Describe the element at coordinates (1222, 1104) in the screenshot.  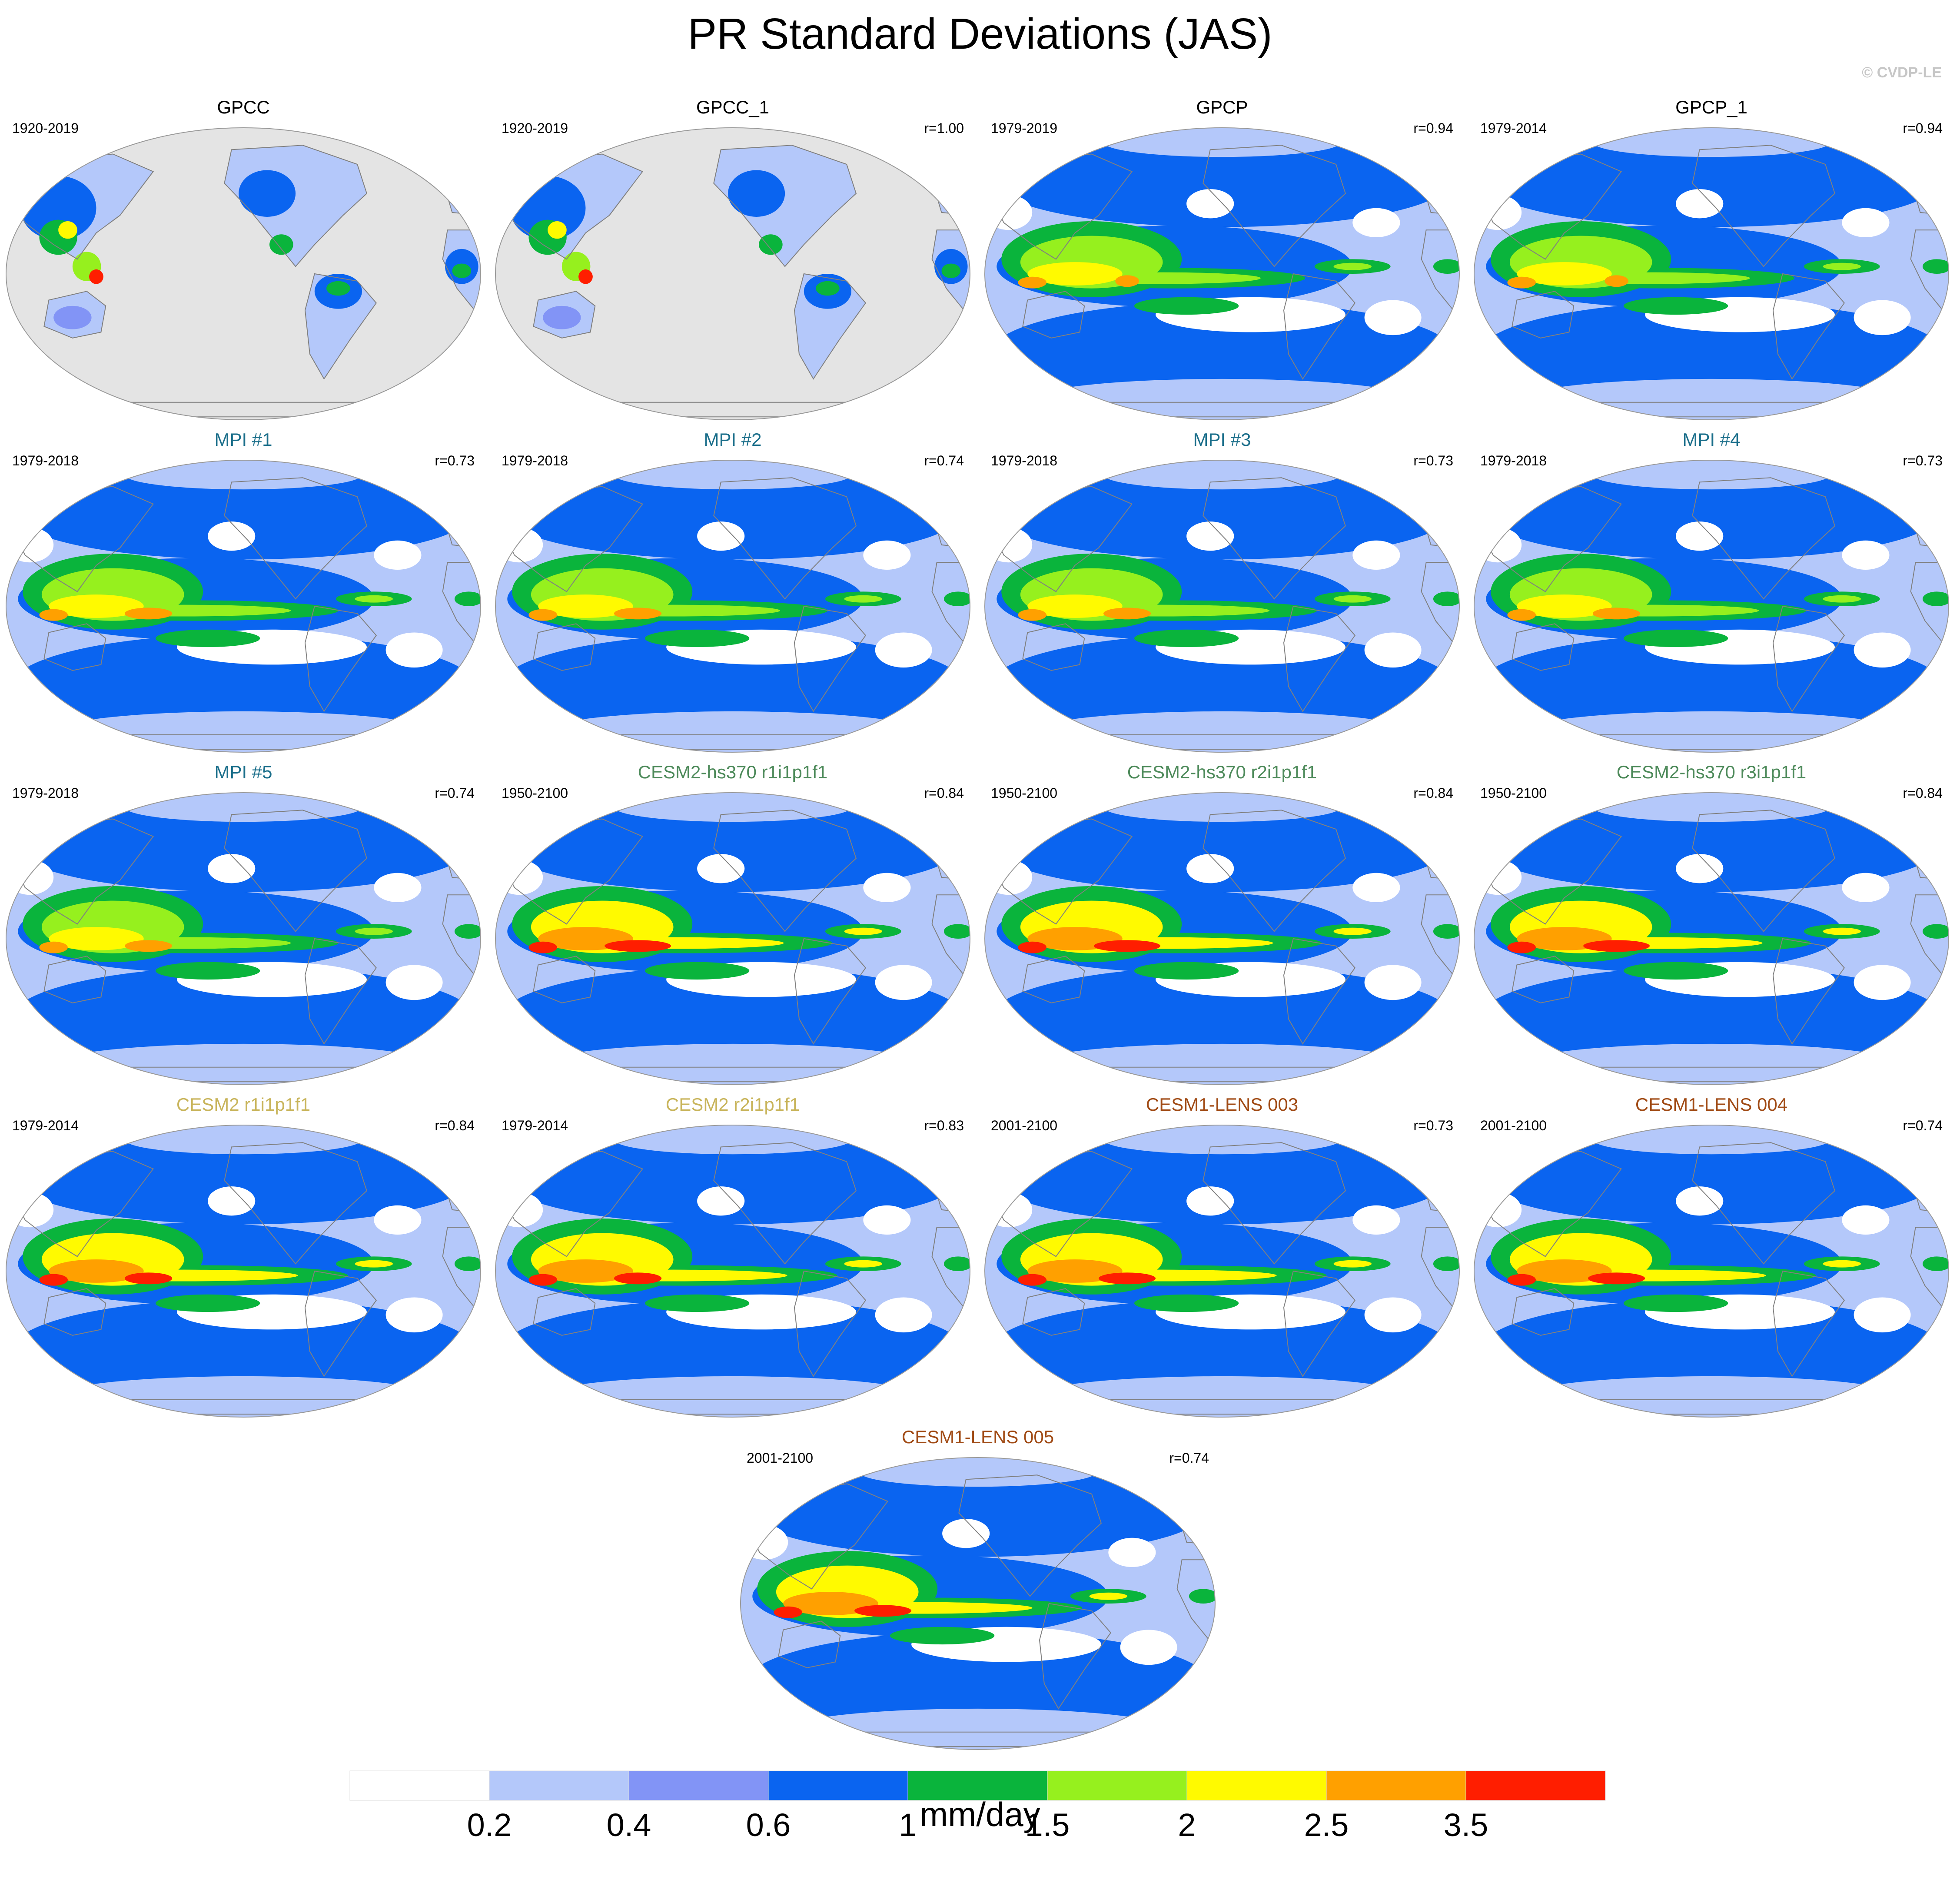
I see `panel-title: CESM1-LENS 003` at that location.